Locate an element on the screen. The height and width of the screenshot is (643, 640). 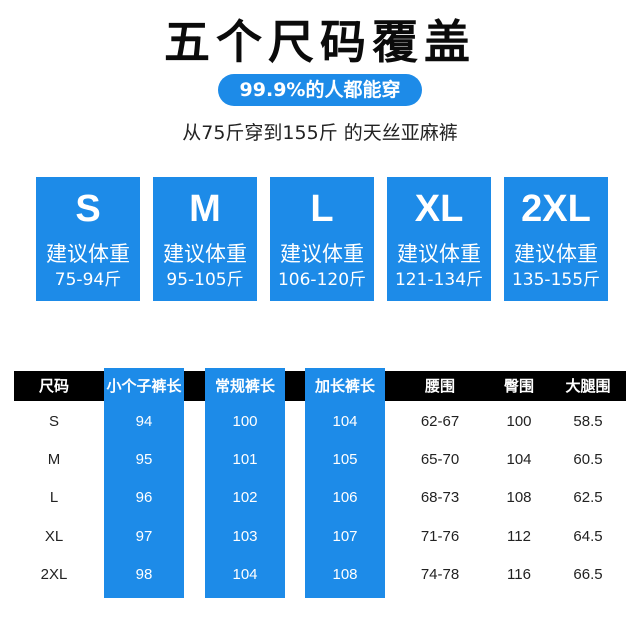
table-cell: 64.5 is located at coordinates (588, 536).